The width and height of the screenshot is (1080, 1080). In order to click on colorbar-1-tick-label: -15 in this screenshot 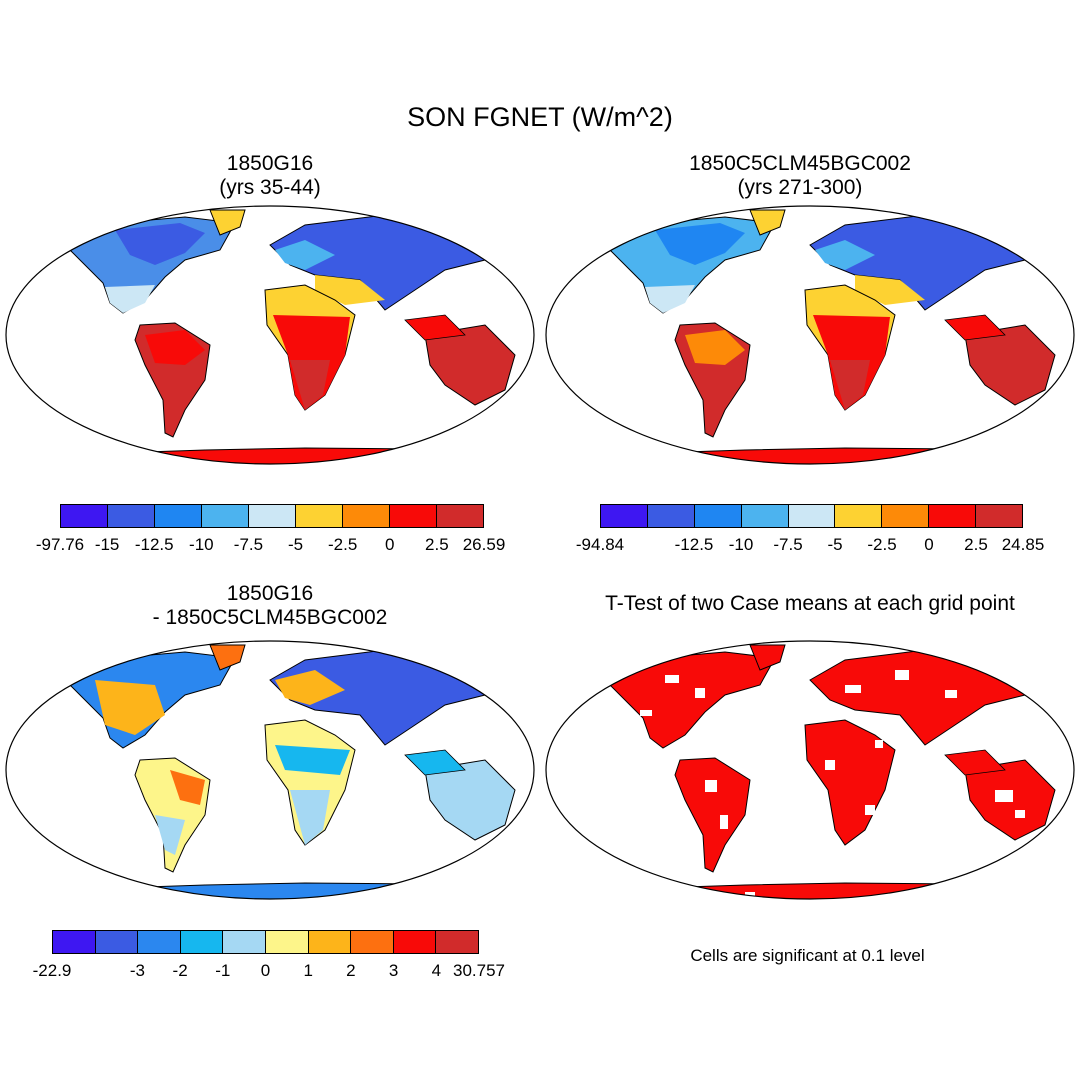, I will do `click(107, 544)`.